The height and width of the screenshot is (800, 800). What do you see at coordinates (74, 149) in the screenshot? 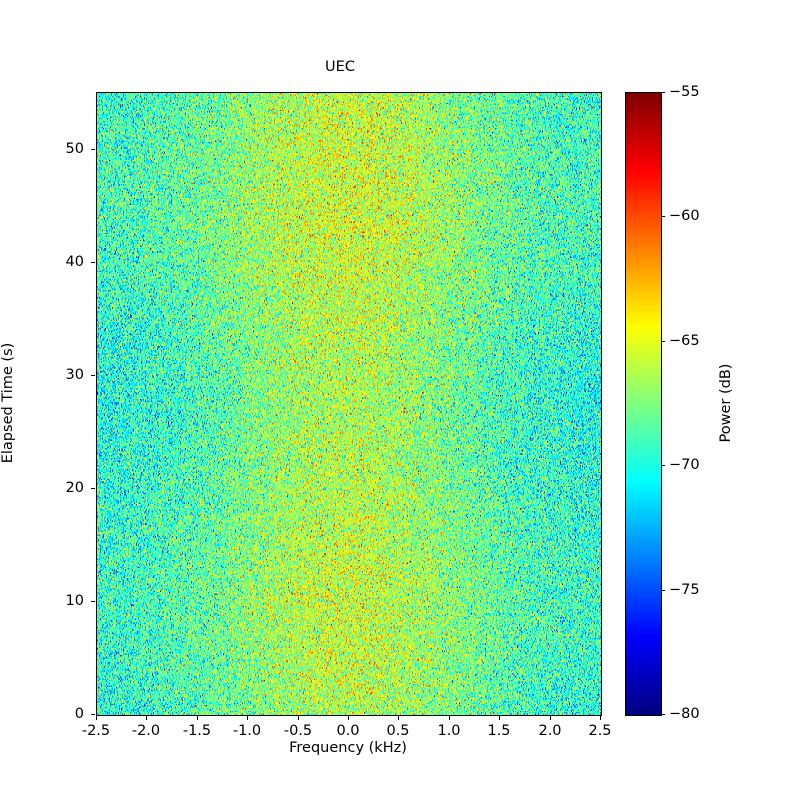
I see `y-axis-tick-label: 50` at bounding box center [74, 149].